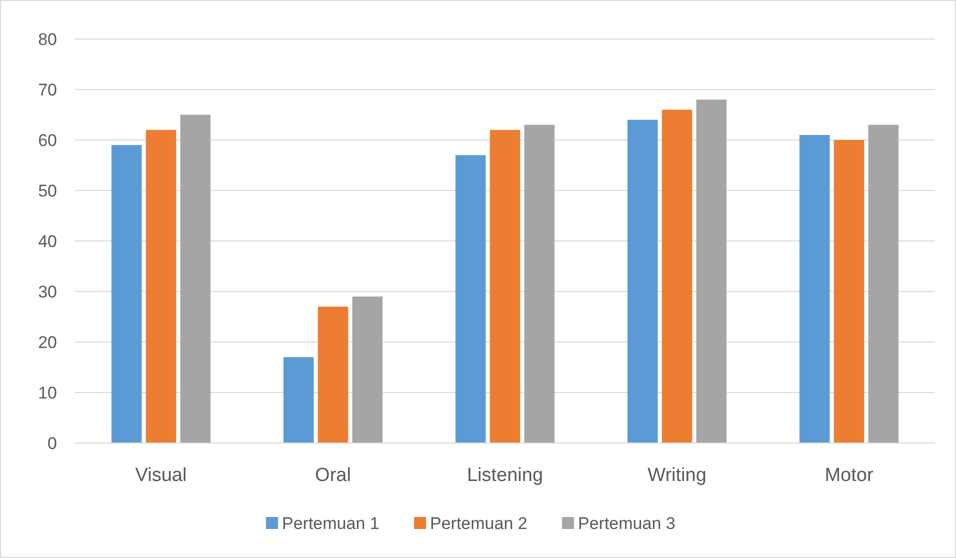 The image size is (956, 558). I want to click on y-tick-label: 70, so click(47, 90).